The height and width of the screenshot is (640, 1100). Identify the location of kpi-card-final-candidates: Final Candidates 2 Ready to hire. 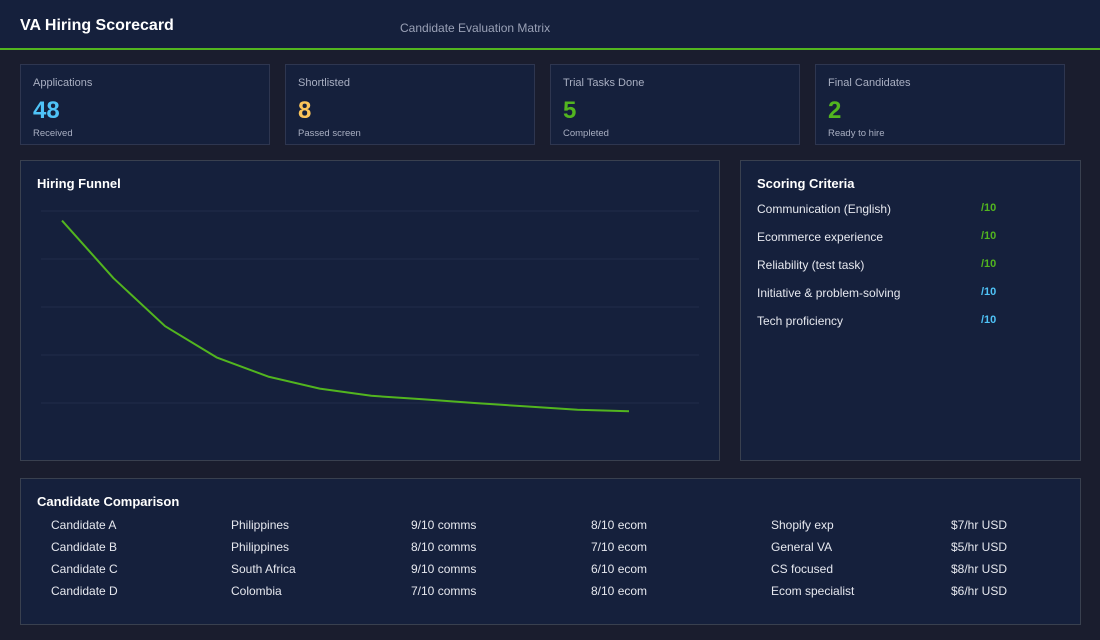
(940, 104).